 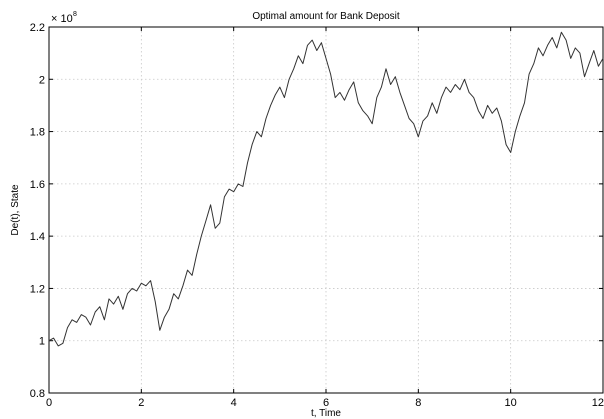 What do you see at coordinates (37, 28) in the screenshot?
I see `y-tick-label: 2.2` at bounding box center [37, 28].